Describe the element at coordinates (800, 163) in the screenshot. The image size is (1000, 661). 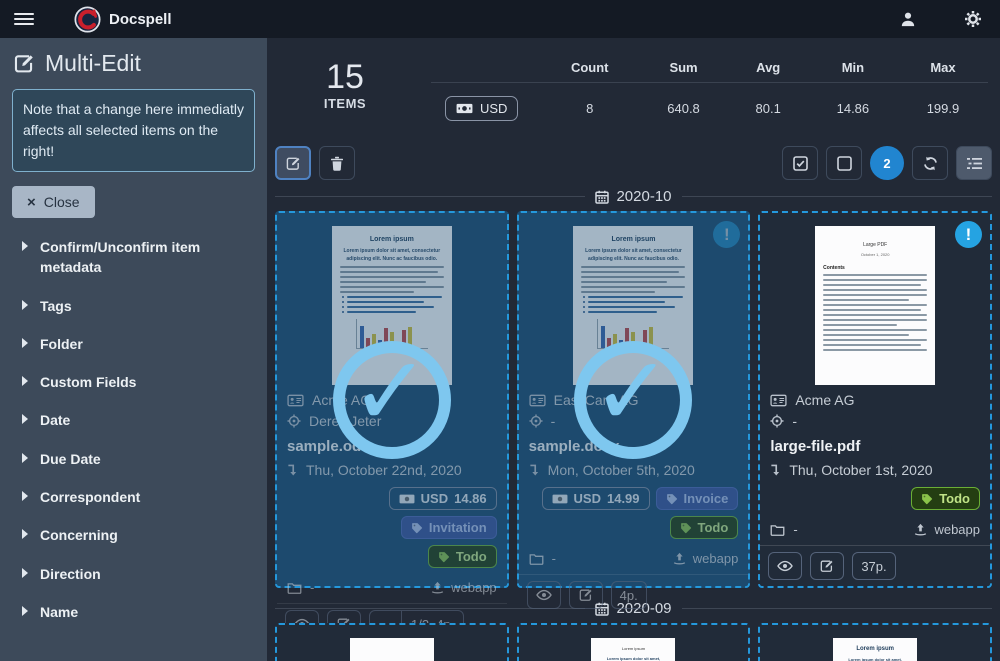
I see `select-all-button` at that location.